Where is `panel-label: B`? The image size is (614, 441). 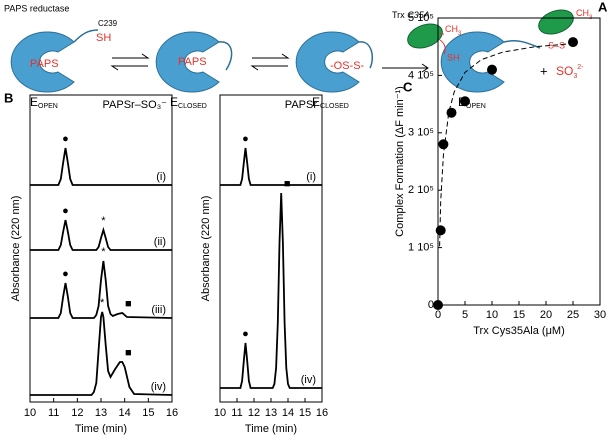
panel-label: B is located at coordinates (8, 97).